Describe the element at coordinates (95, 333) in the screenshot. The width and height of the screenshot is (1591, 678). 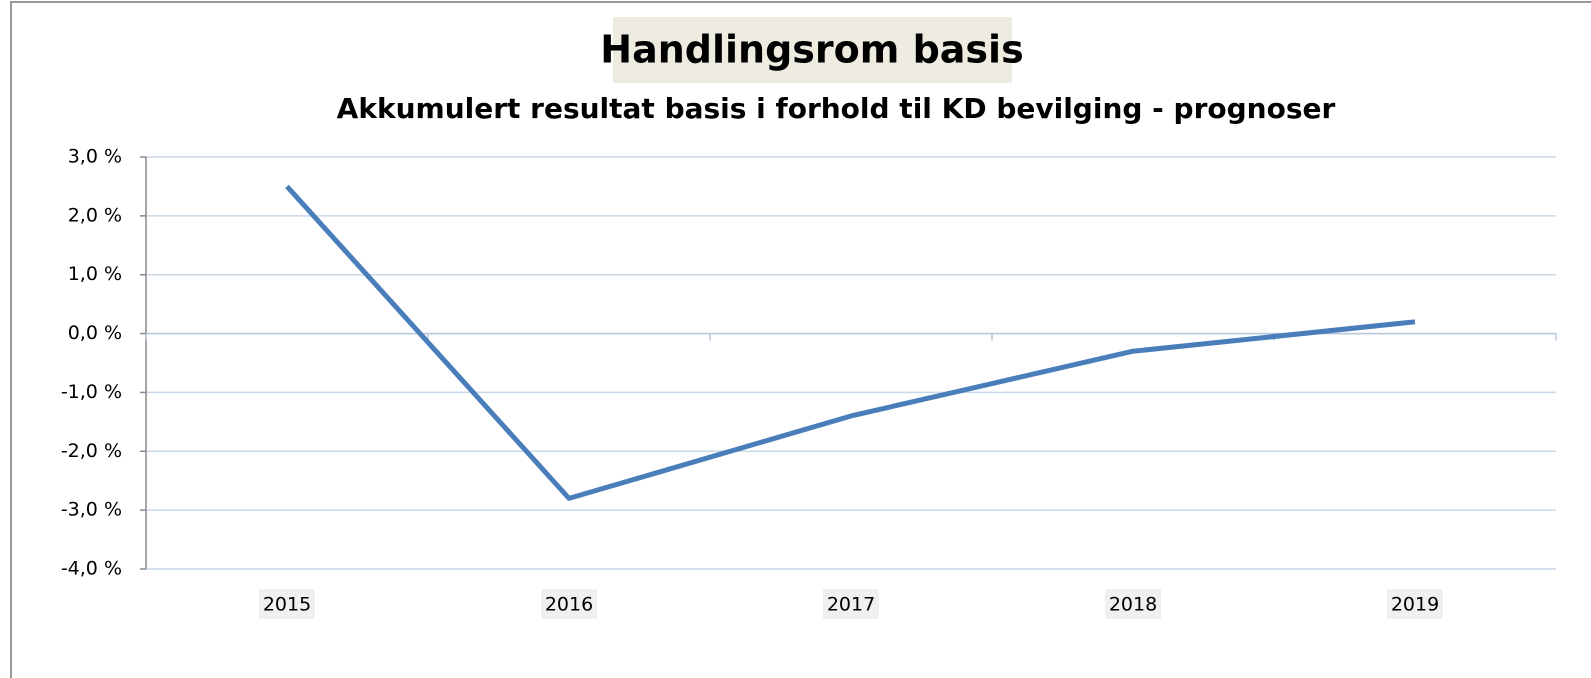
I see `y-tick-label: 0,0 %` at that location.